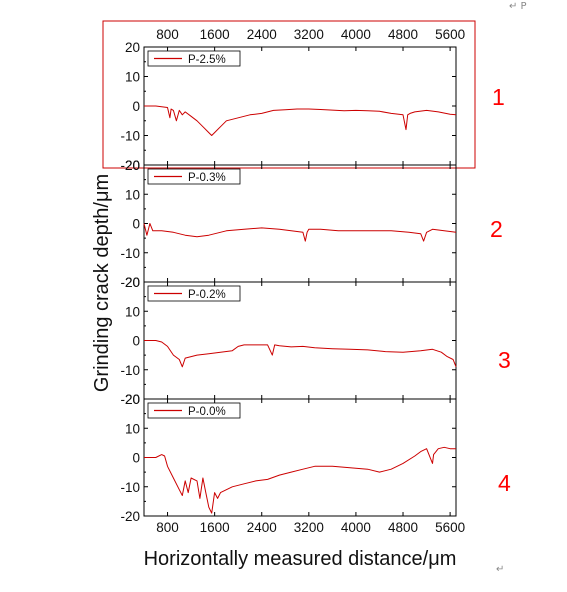 The height and width of the screenshot is (592, 567). I want to click on panel-1-ytick-label: 0, so click(136, 106).